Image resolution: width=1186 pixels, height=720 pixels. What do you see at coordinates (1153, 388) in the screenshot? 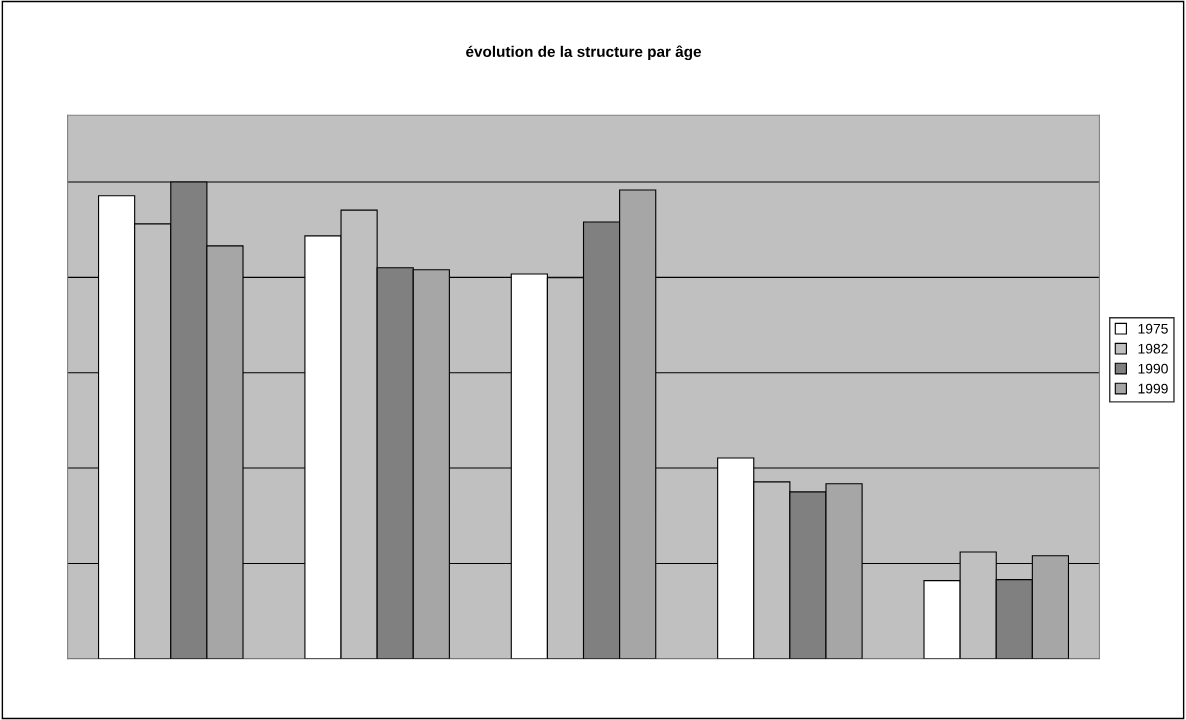
I see `legend-label: 1999` at bounding box center [1153, 388].